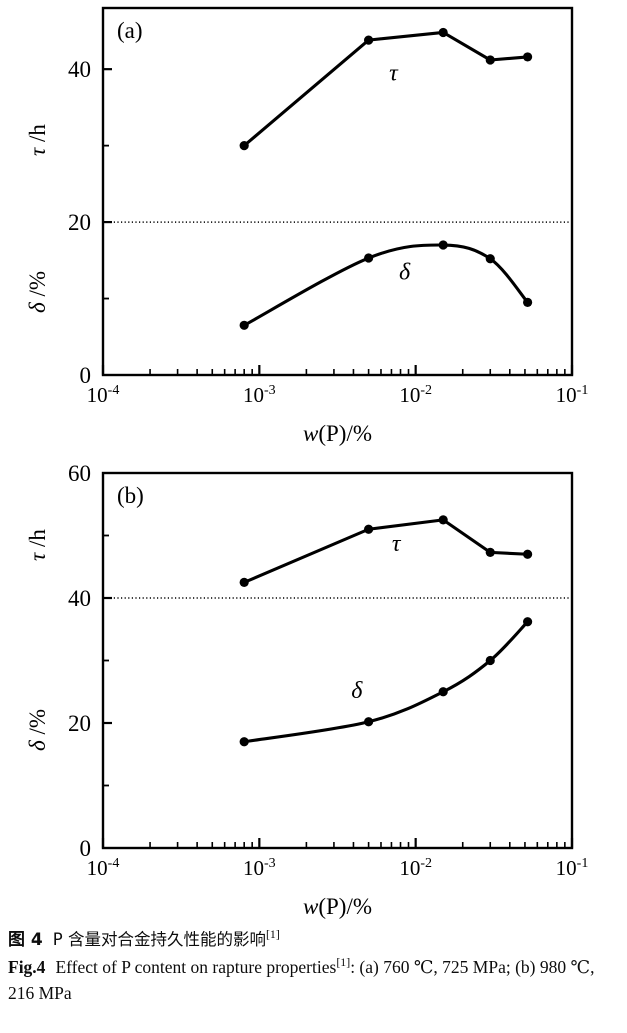 The image size is (627, 1033). What do you see at coordinates (130, 495) in the screenshot?
I see `panel-label: (b)` at bounding box center [130, 495].